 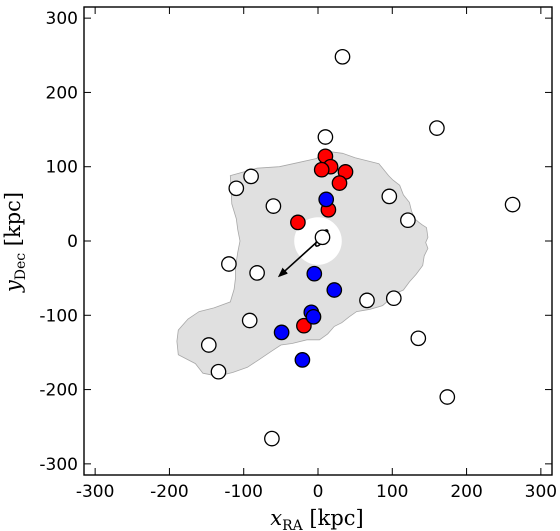 What do you see at coordinates (58, 391) in the screenshot?
I see `y-tick-label: -200` at bounding box center [58, 391].